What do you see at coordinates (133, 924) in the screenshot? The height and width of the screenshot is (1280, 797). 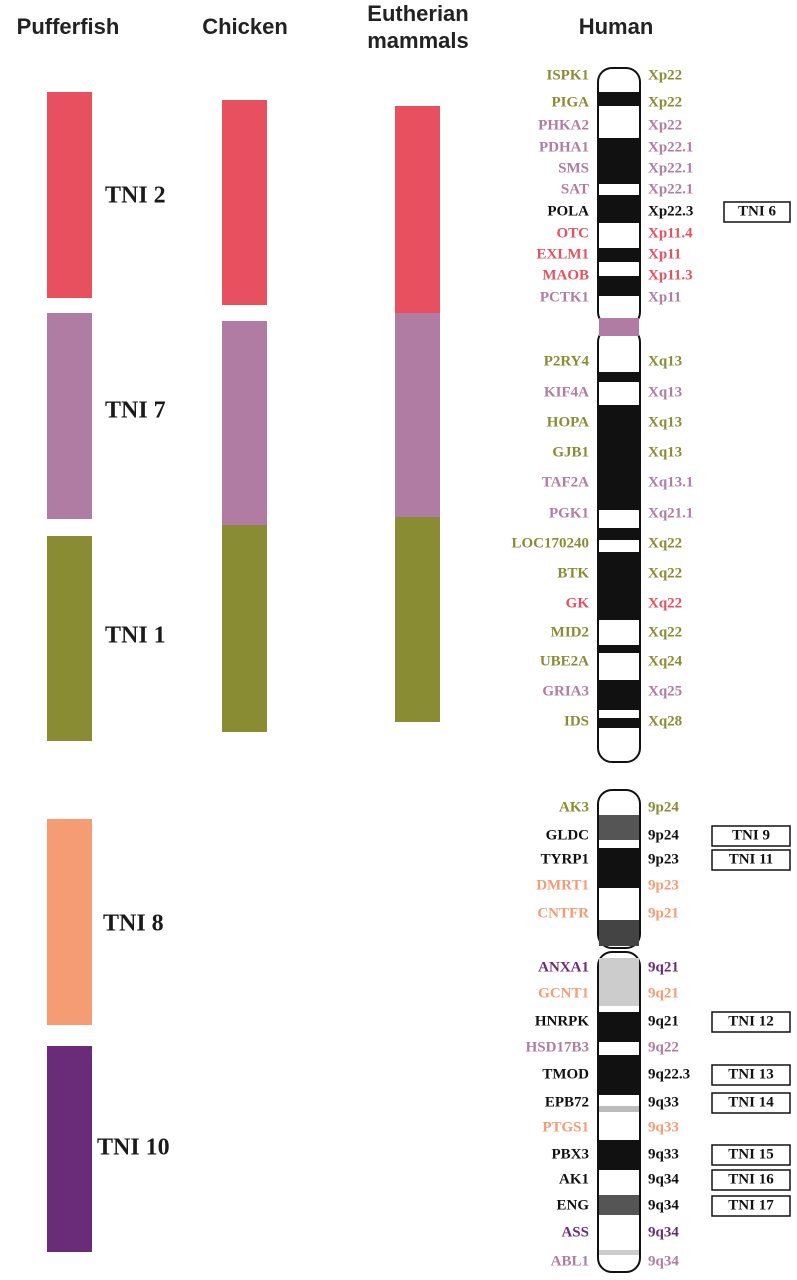 I see `block-label: TNI 8` at bounding box center [133, 924].